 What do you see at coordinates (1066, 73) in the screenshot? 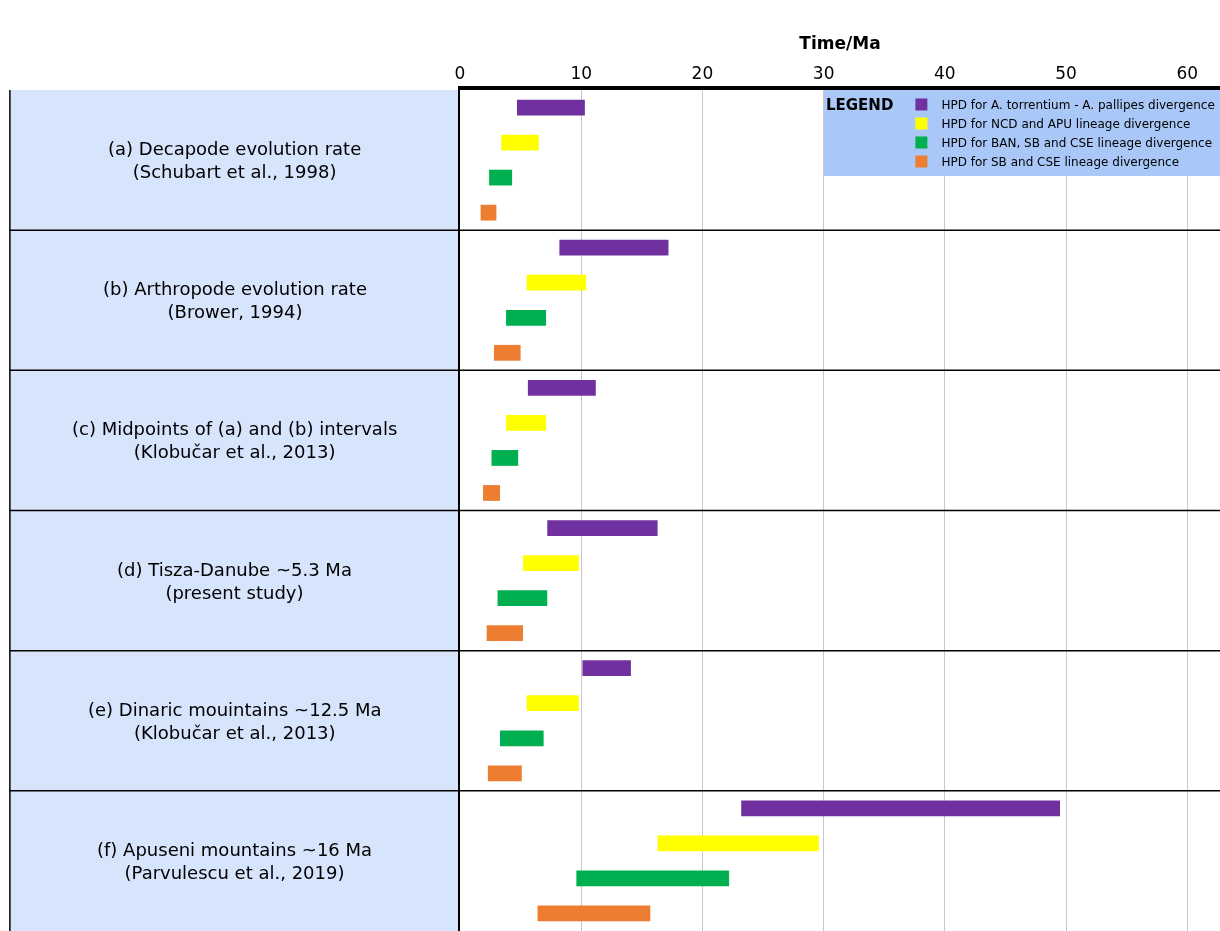
I see `x-tick-label: 50` at bounding box center [1066, 73].